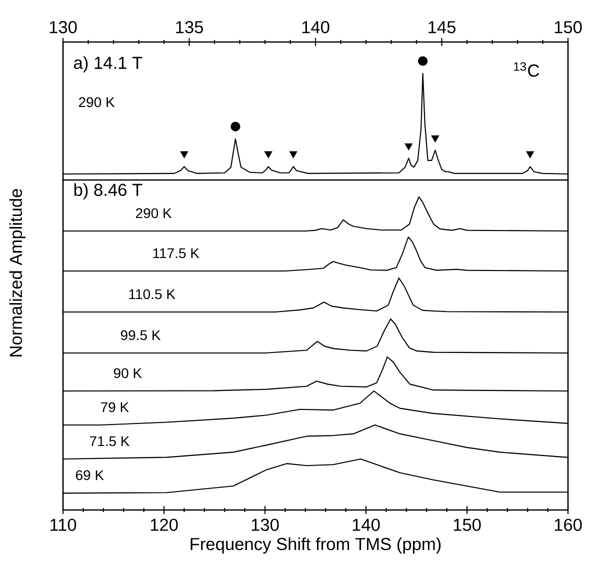  What do you see at coordinates (164, 524) in the screenshot?
I see `x-tick-label: 120` at bounding box center [164, 524].